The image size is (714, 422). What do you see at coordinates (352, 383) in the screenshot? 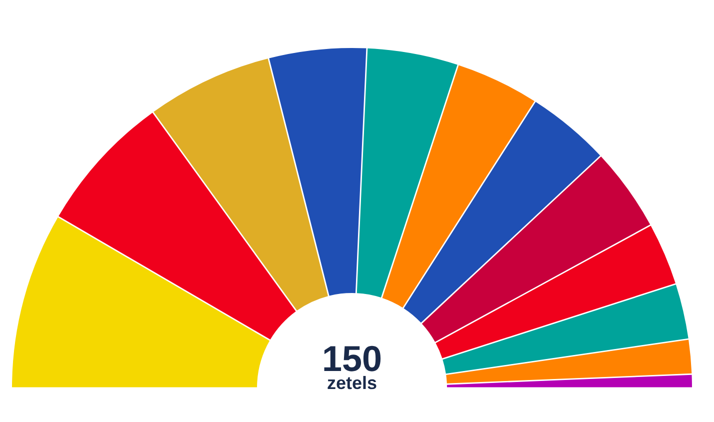
I see `text: zetels` at bounding box center [352, 383].